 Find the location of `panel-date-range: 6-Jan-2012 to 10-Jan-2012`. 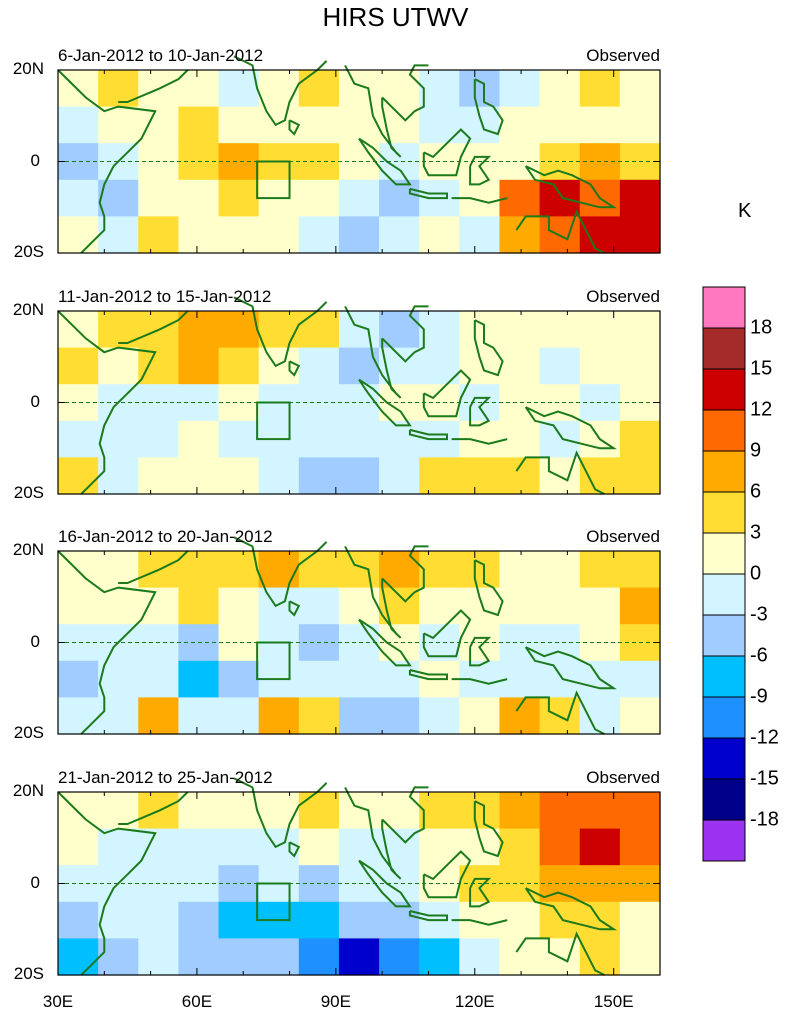

panel-date-range: 6-Jan-2012 to 10-Jan-2012 is located at coordinates (161, 55).